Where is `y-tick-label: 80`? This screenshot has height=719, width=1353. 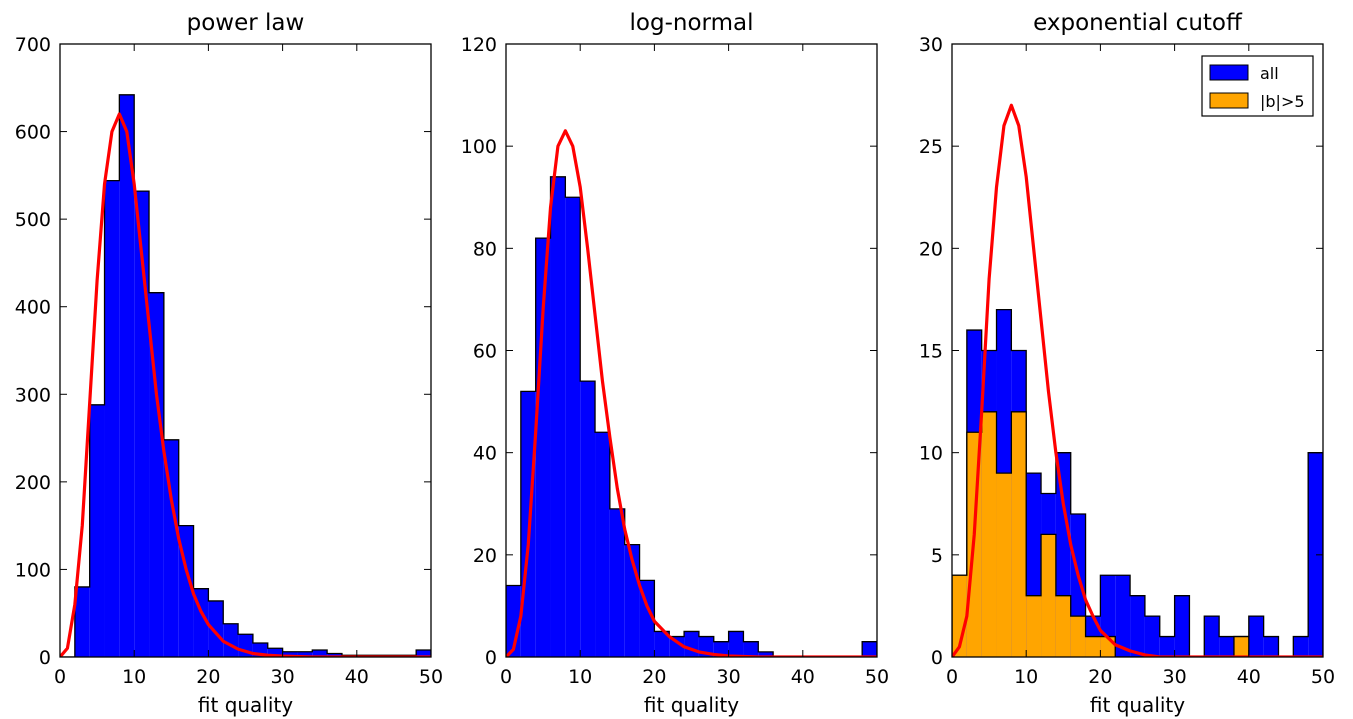
y-tick-label: 80 is located at coordinates (485, 249).